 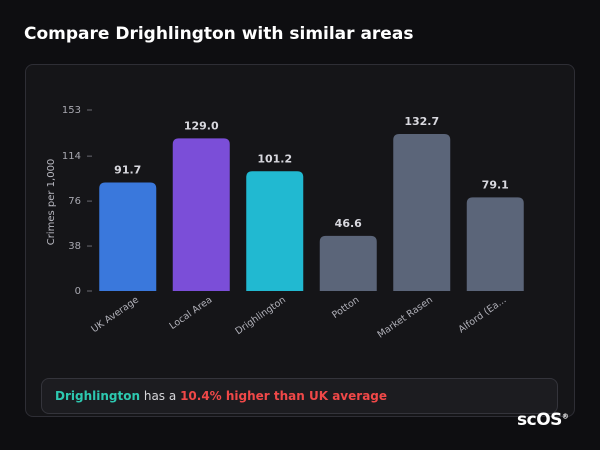 What do you see at coordinates (565, 416) in the screenshot?
I see `logo-mark: ®` at bounding box center [565, 416].